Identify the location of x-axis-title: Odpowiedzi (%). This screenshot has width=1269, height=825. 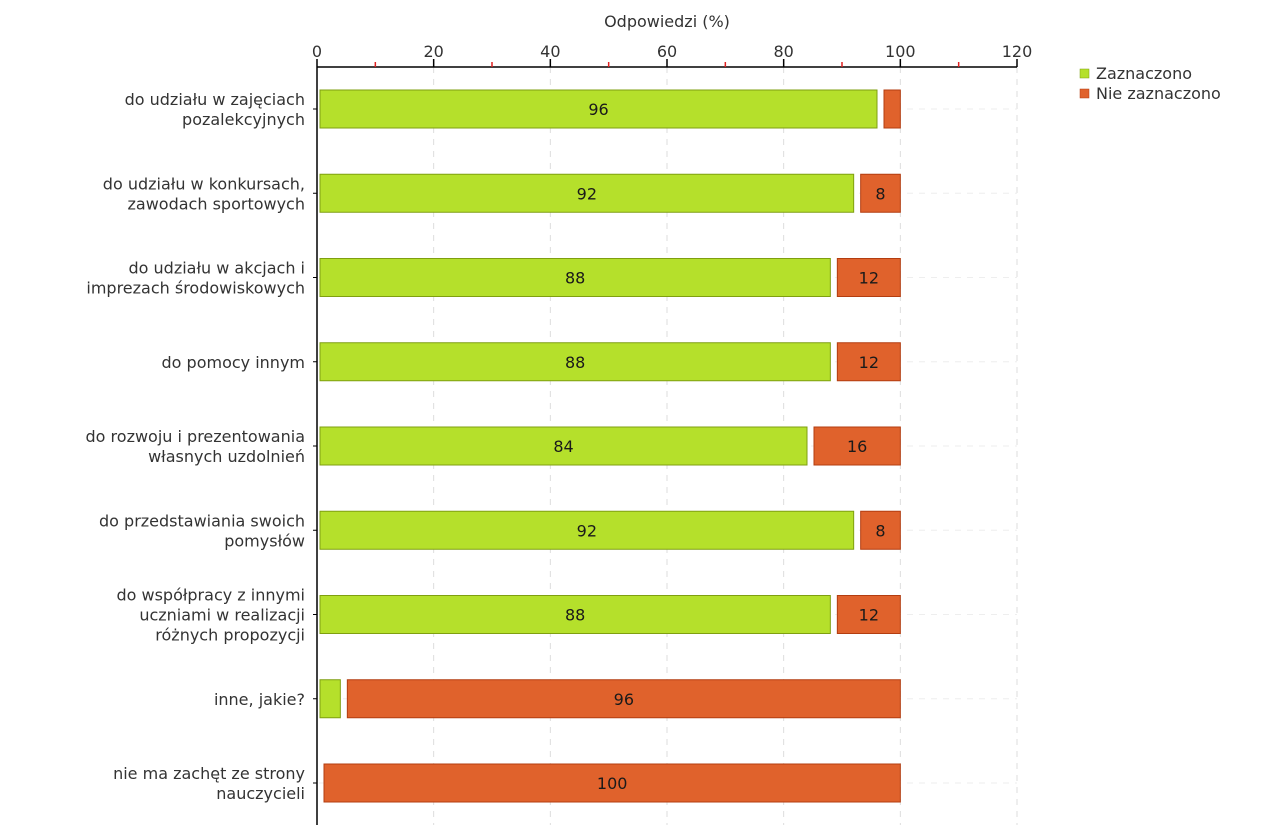
(667, 21).